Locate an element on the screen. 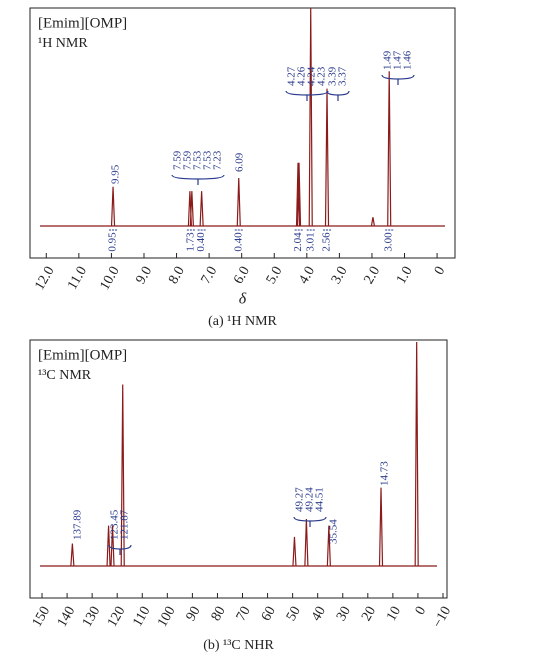  integral-label: 0.95 is located at coordinates (113, 242).